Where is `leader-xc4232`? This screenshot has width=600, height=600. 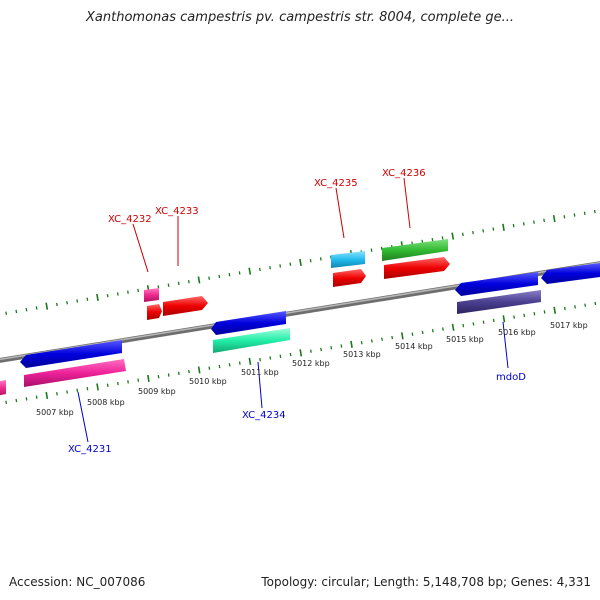 leader-xc4232 is located at coordinates (140, 248).